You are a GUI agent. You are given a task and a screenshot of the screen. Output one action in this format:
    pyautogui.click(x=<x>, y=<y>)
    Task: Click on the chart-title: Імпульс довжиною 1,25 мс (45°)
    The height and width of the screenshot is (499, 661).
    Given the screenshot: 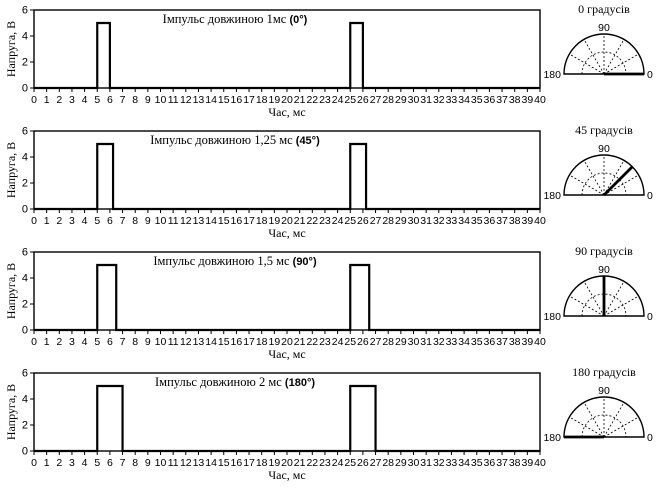 What is the action you would take?
    pyautogui.click(x=235, y=140)
    